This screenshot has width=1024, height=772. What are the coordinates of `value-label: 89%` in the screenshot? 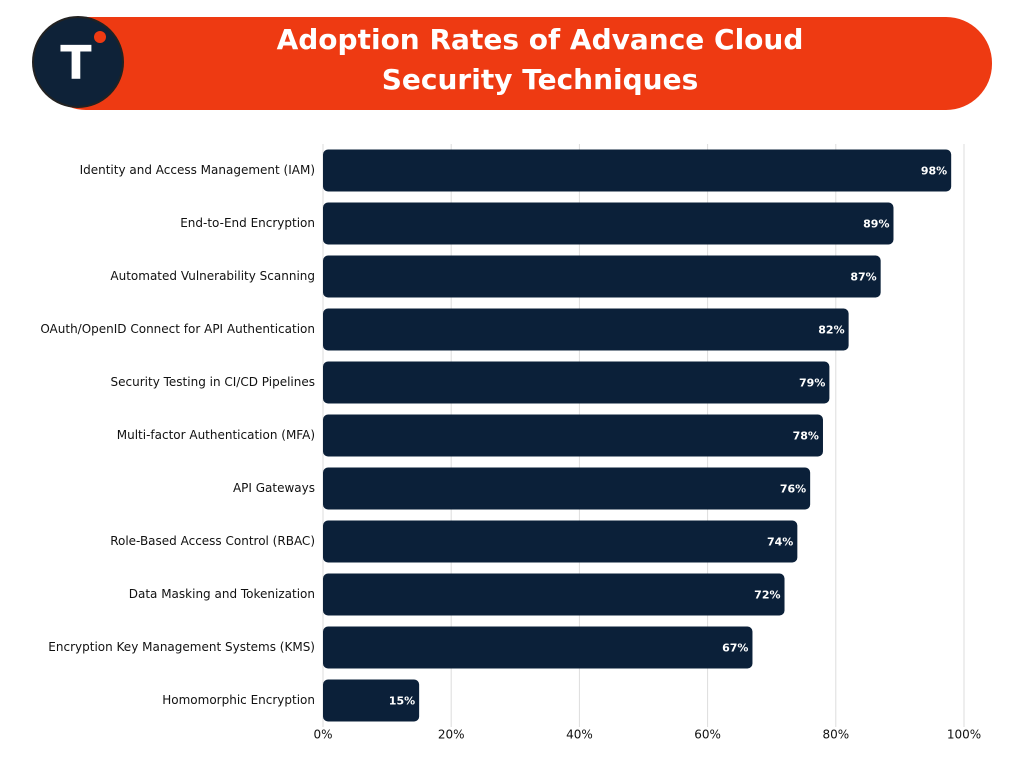 It's located at (876, 224).